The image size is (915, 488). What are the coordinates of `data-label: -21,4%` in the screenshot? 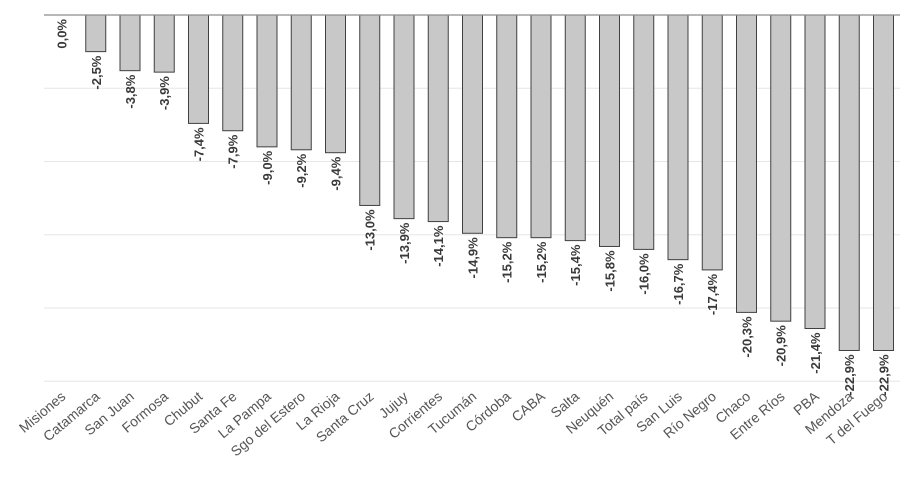 It's located at (815, 353).